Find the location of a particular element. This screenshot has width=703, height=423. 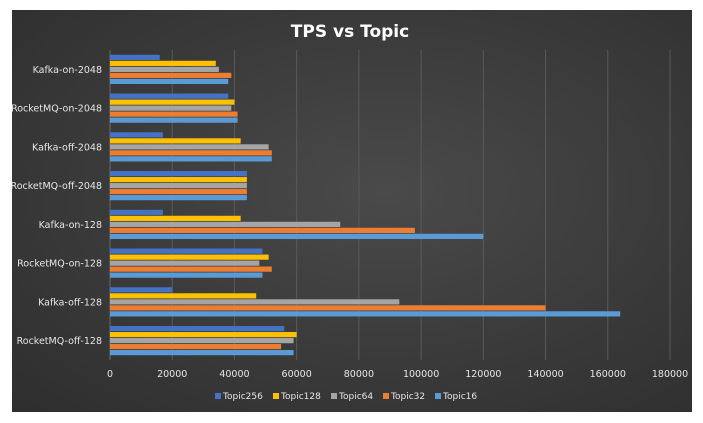

legend-swatch-topic256 is located at coordinates (218, 396).